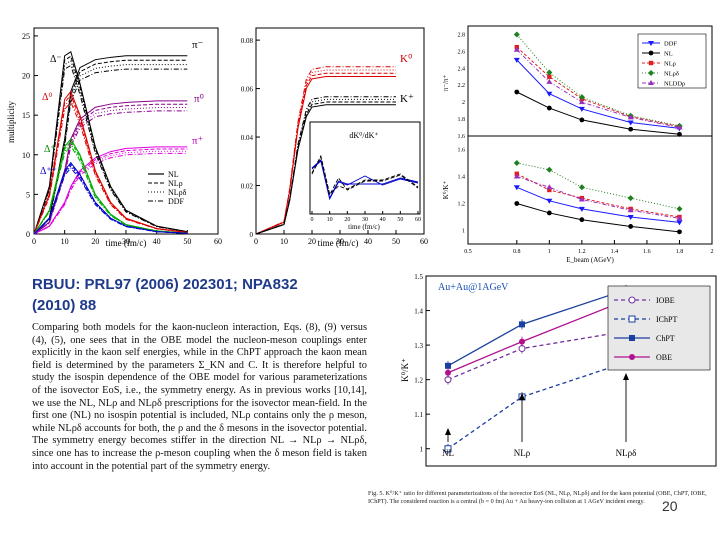 Image resolution: width=720 pixels, height=540 pixels. Describe the element at coordinates (407, 99) in the screenshot. I see `label-k-plus: K⁺` at that location.